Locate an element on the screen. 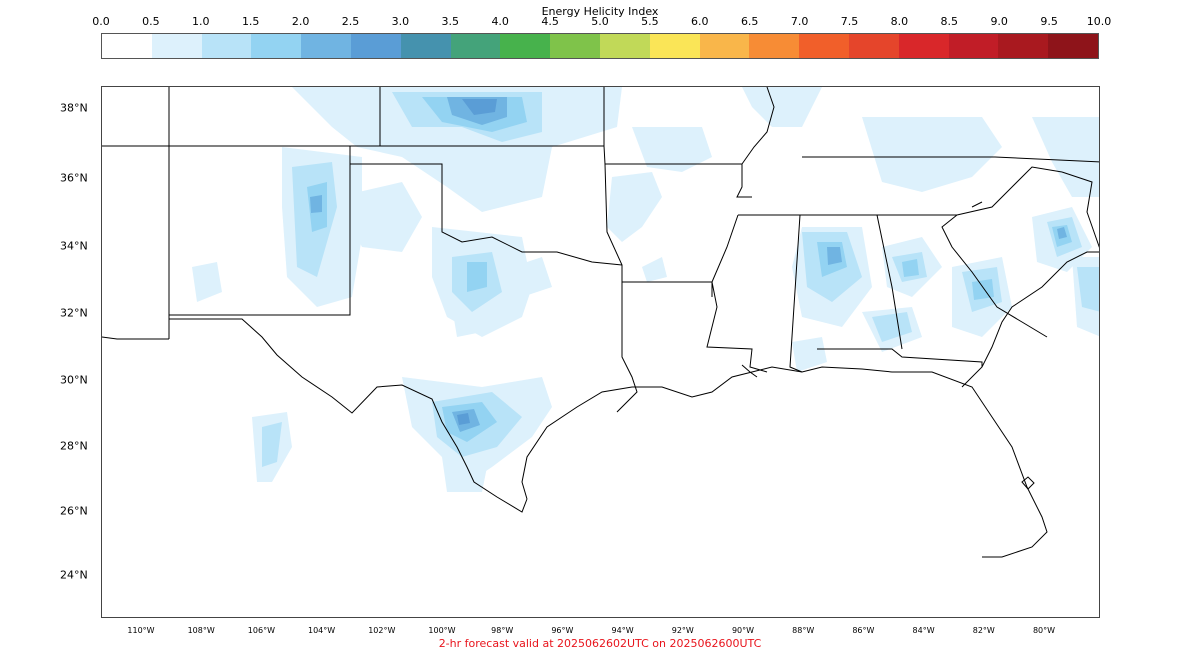  colorbar-tick-label: 0.0 is located at coordinates (101, 21).